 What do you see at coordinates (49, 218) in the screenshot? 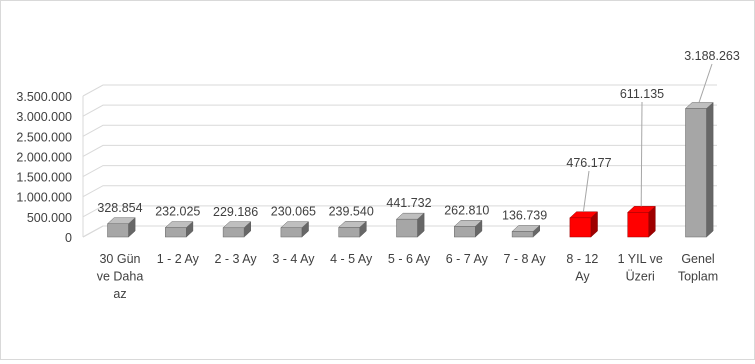
I see `y-tick-label: 500.000` at bounding box center [49, 218].